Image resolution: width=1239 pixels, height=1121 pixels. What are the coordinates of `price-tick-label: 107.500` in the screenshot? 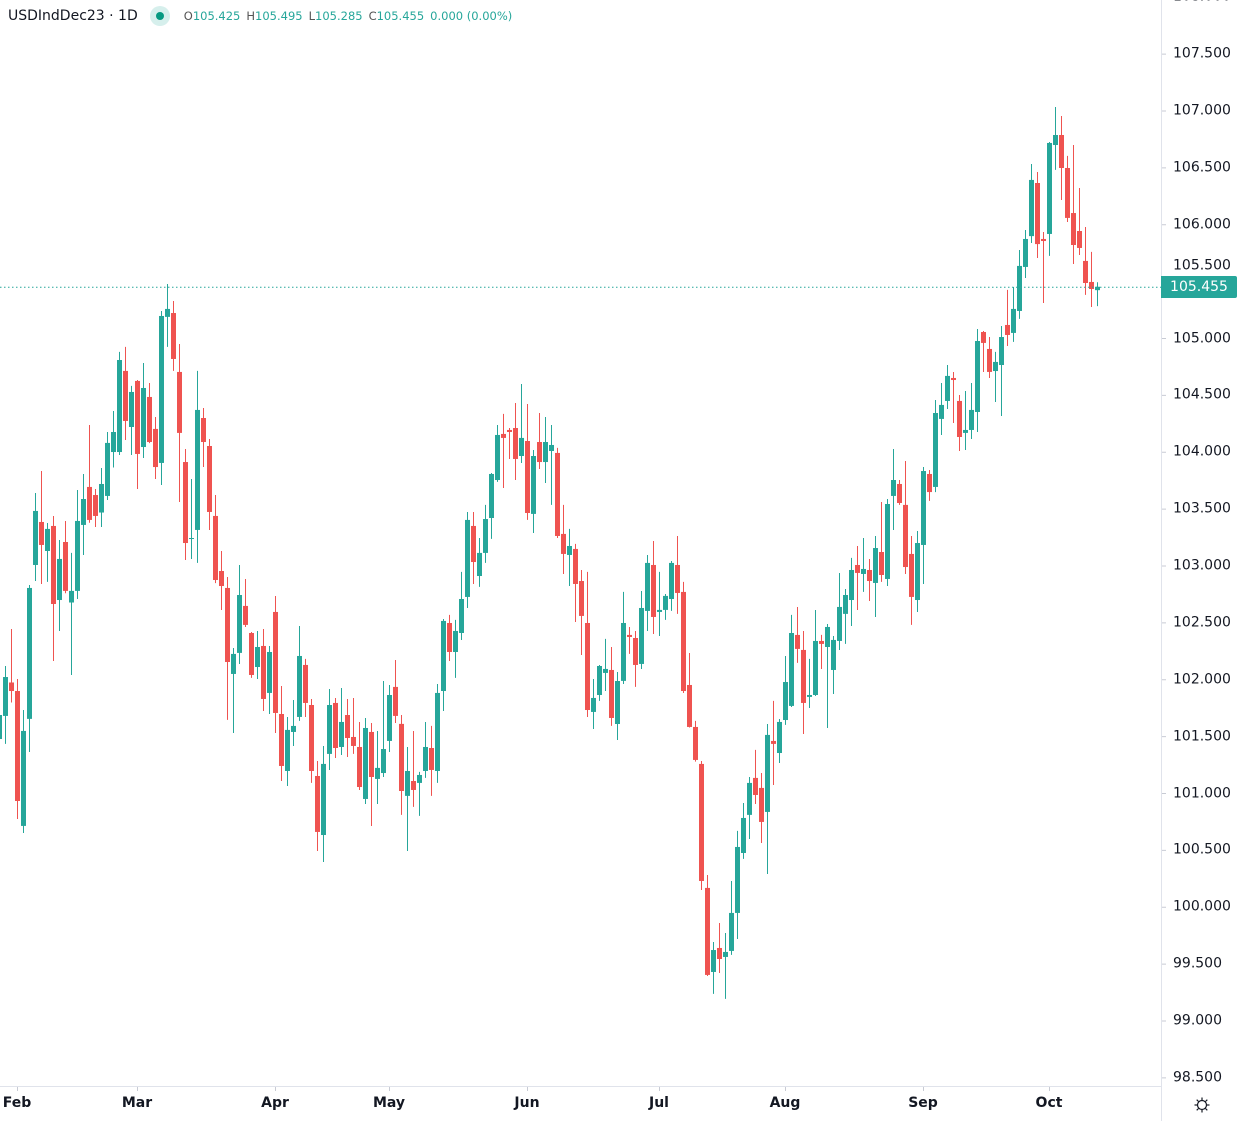 It's located at (1202, 53).